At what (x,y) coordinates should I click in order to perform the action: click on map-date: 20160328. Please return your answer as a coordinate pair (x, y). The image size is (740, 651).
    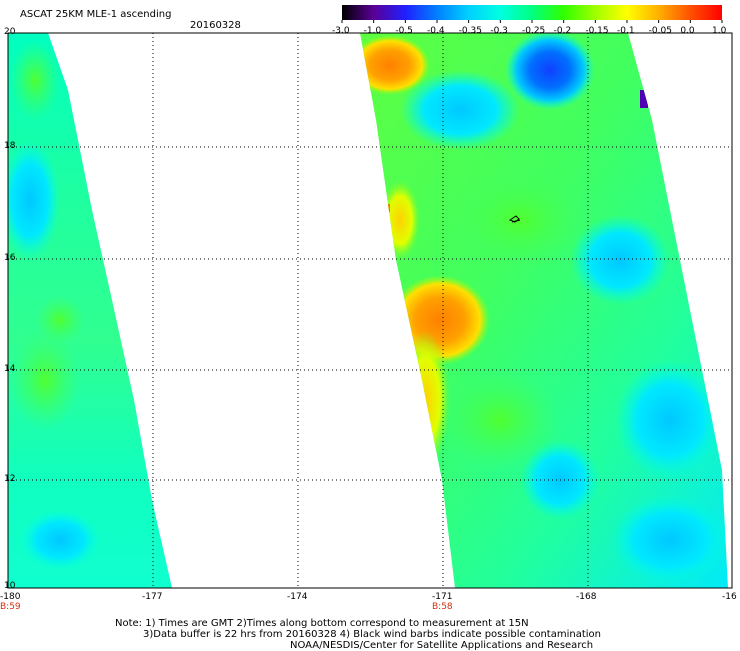
    Looking at the image, I should click on (215, 25).